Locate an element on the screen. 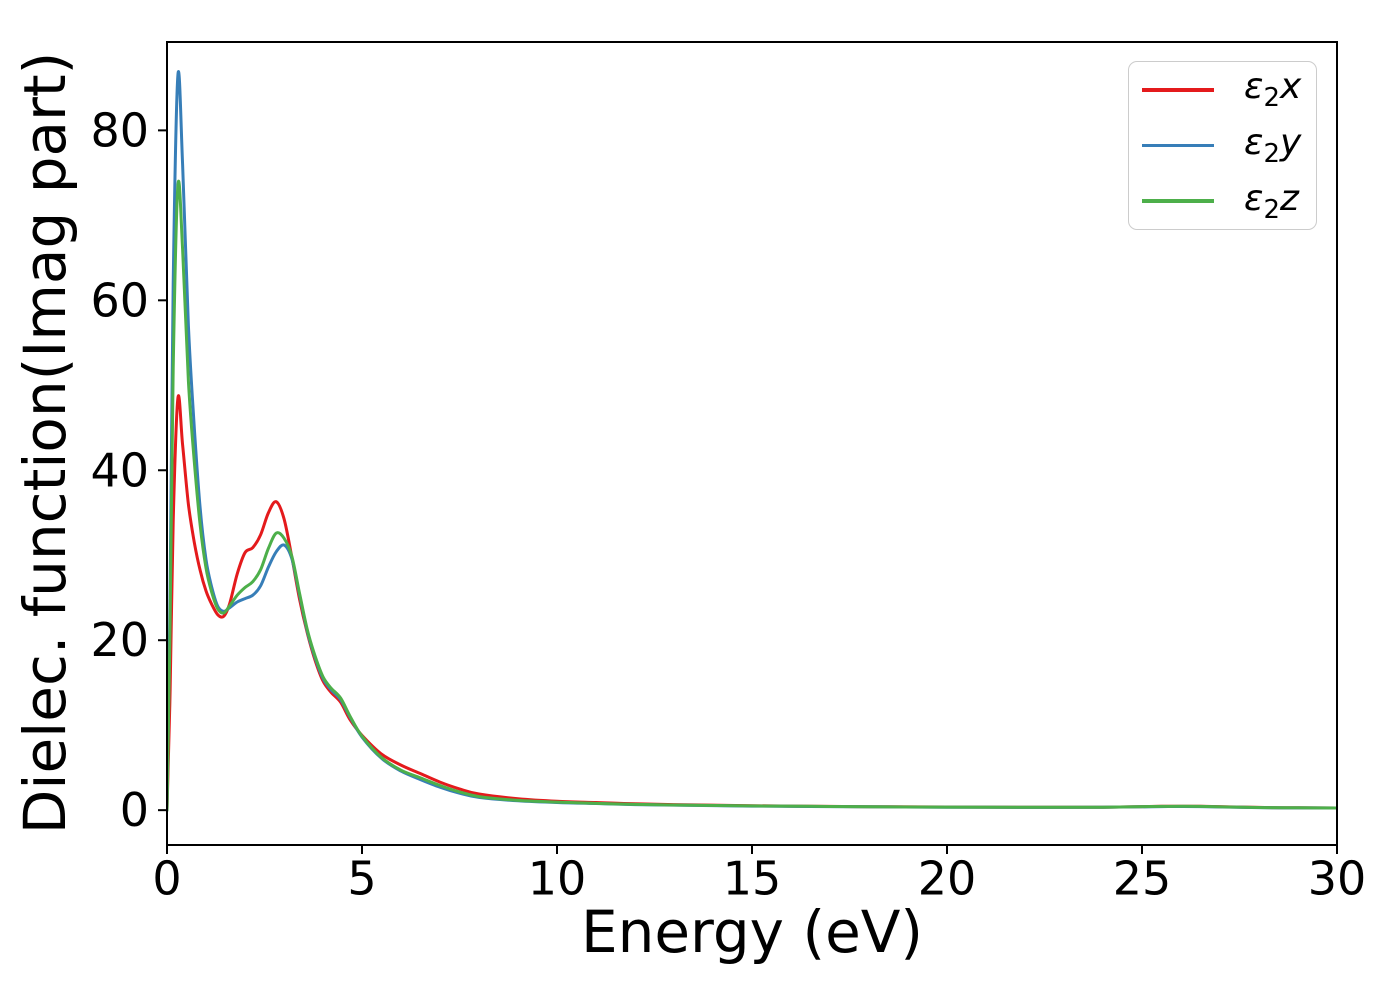 This screenshot has width=1400, height=1000. x-tick-label: 20 is located at coordinates (947, 878).